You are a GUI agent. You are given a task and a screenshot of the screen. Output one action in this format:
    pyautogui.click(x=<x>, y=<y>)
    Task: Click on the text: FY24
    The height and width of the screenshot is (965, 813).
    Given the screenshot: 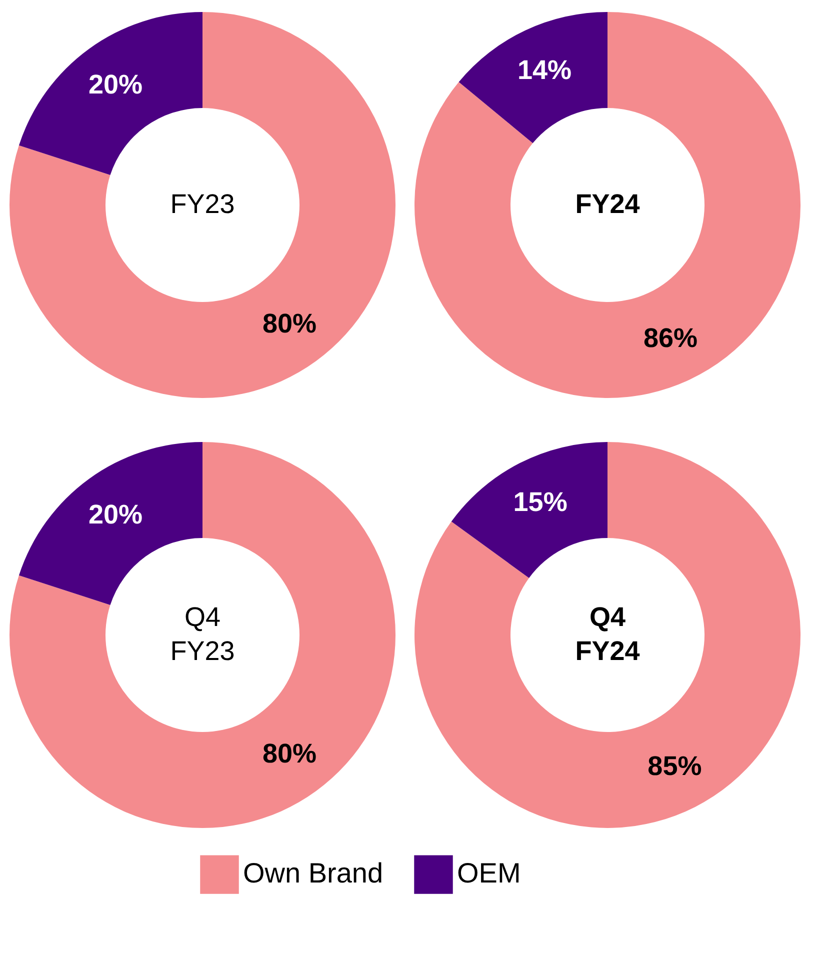 What is the action you would take?
    pyautogui.click(x=607, y=204)
    